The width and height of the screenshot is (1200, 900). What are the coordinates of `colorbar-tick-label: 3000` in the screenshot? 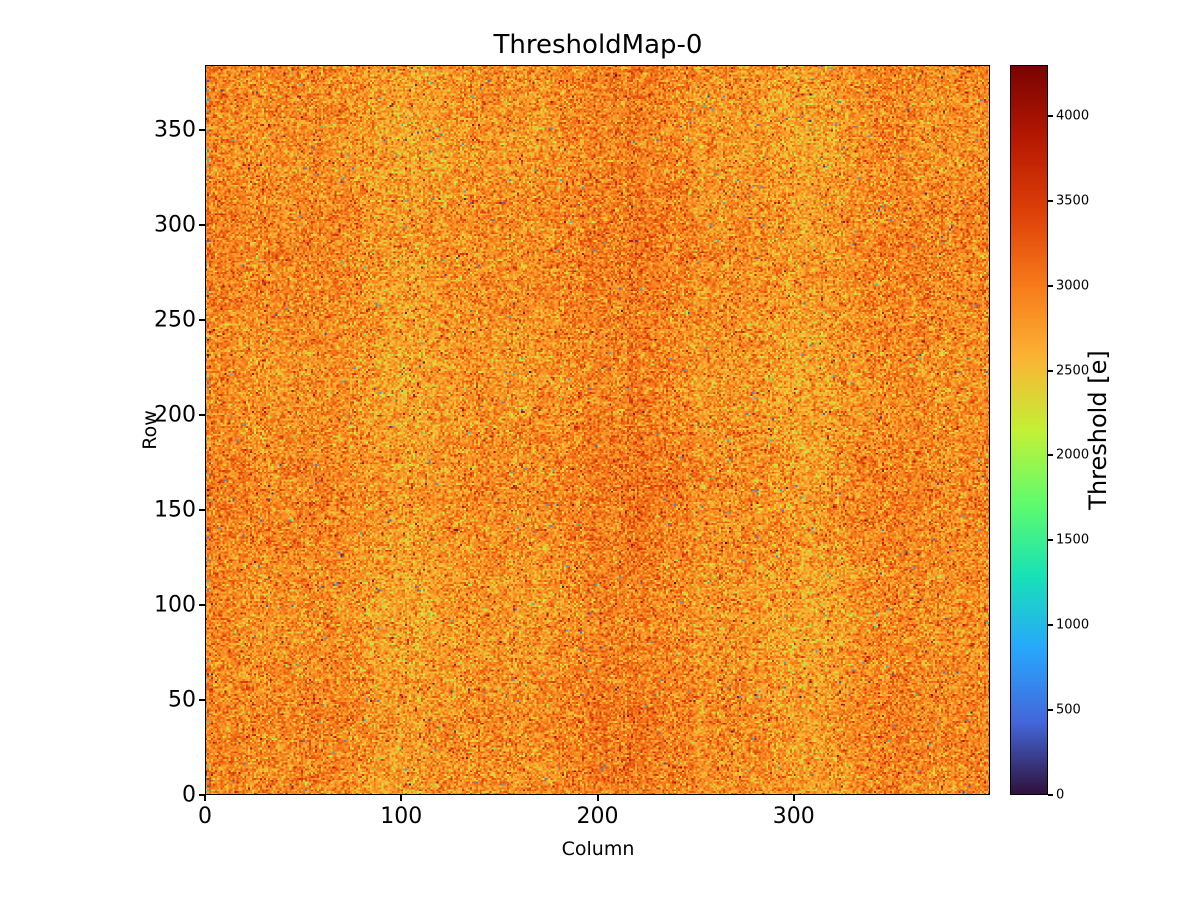 It's located at (1073, 286).